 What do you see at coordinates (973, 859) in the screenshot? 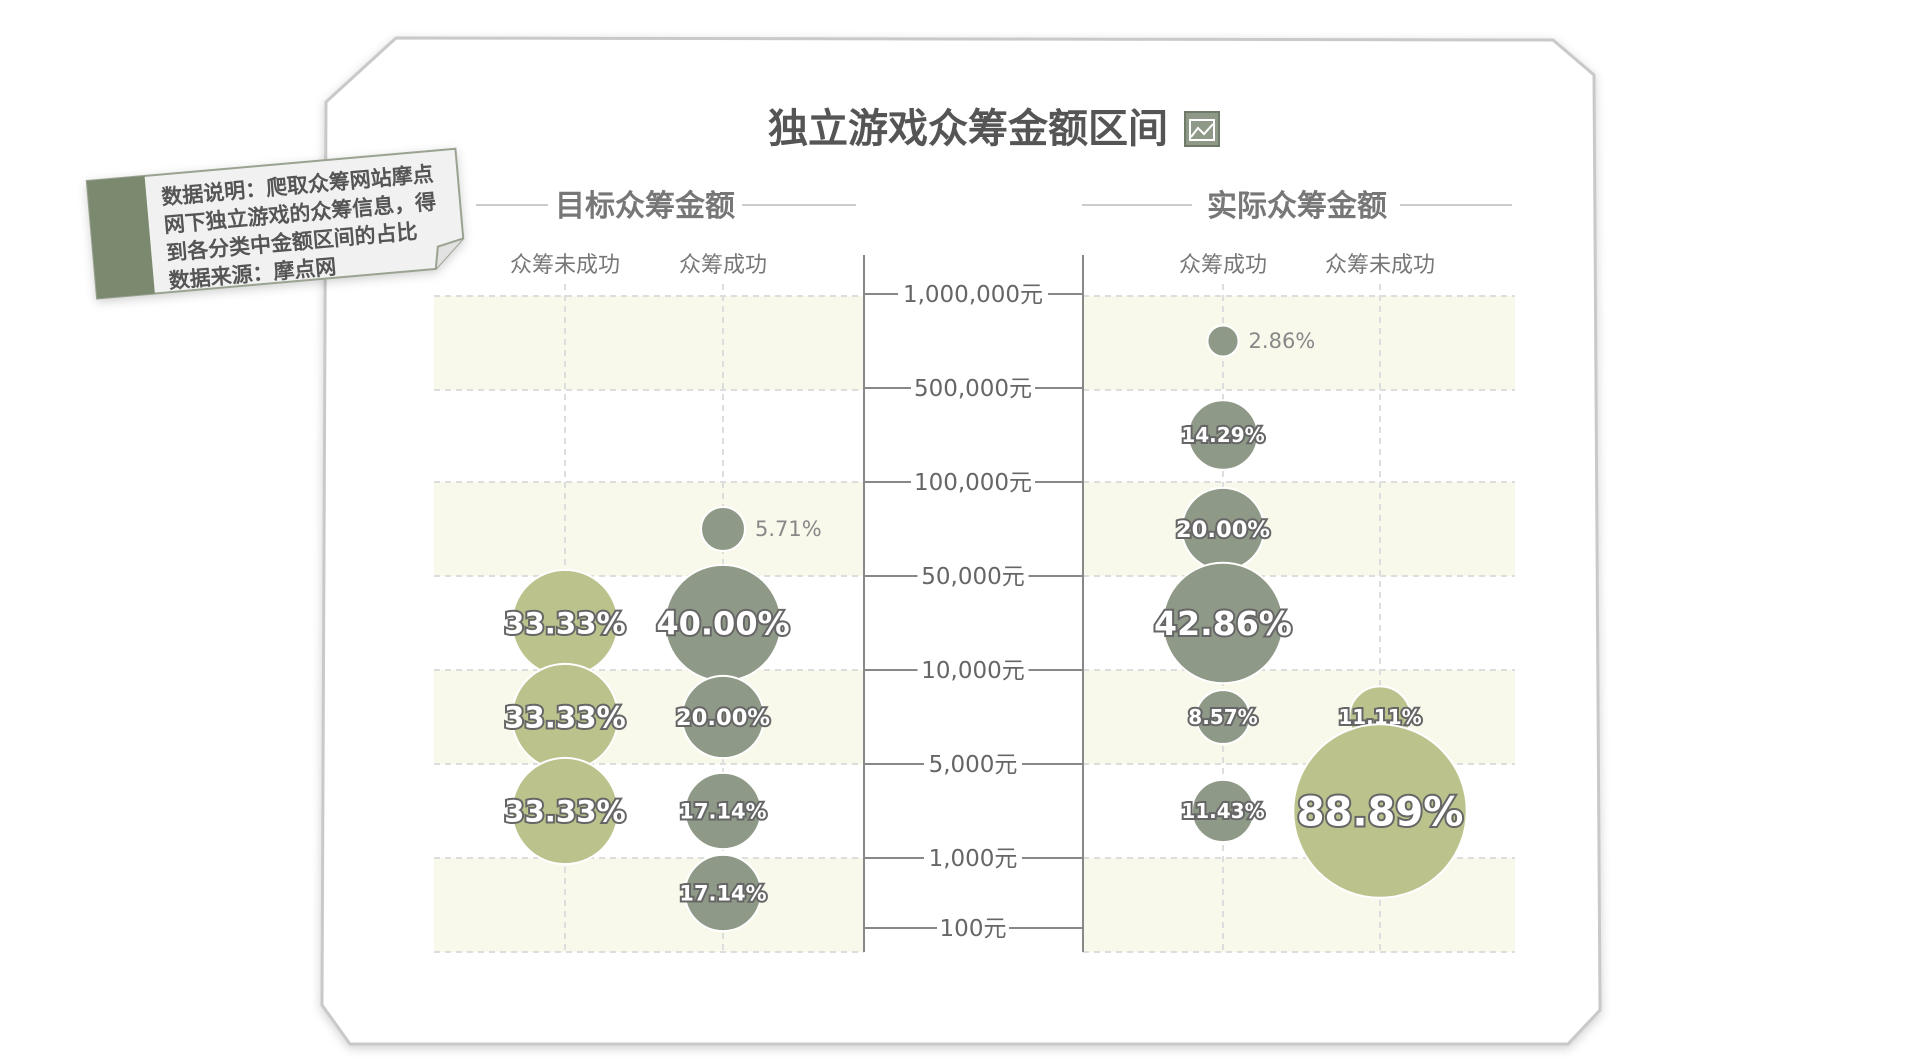
I see `y-tick-label: 1,000元` at bounding box center [973, 859].